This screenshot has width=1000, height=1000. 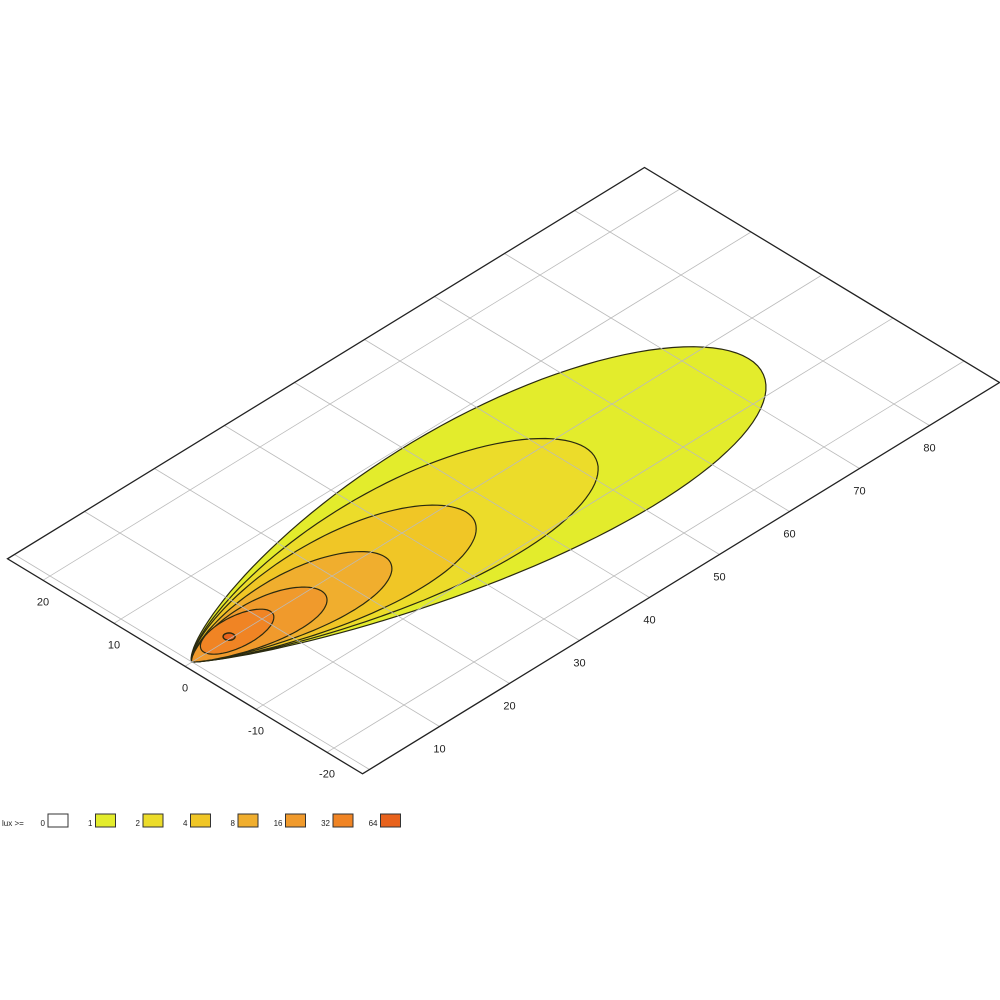 I want to click on y-tick-label: 0, so click(x=185, y=688).